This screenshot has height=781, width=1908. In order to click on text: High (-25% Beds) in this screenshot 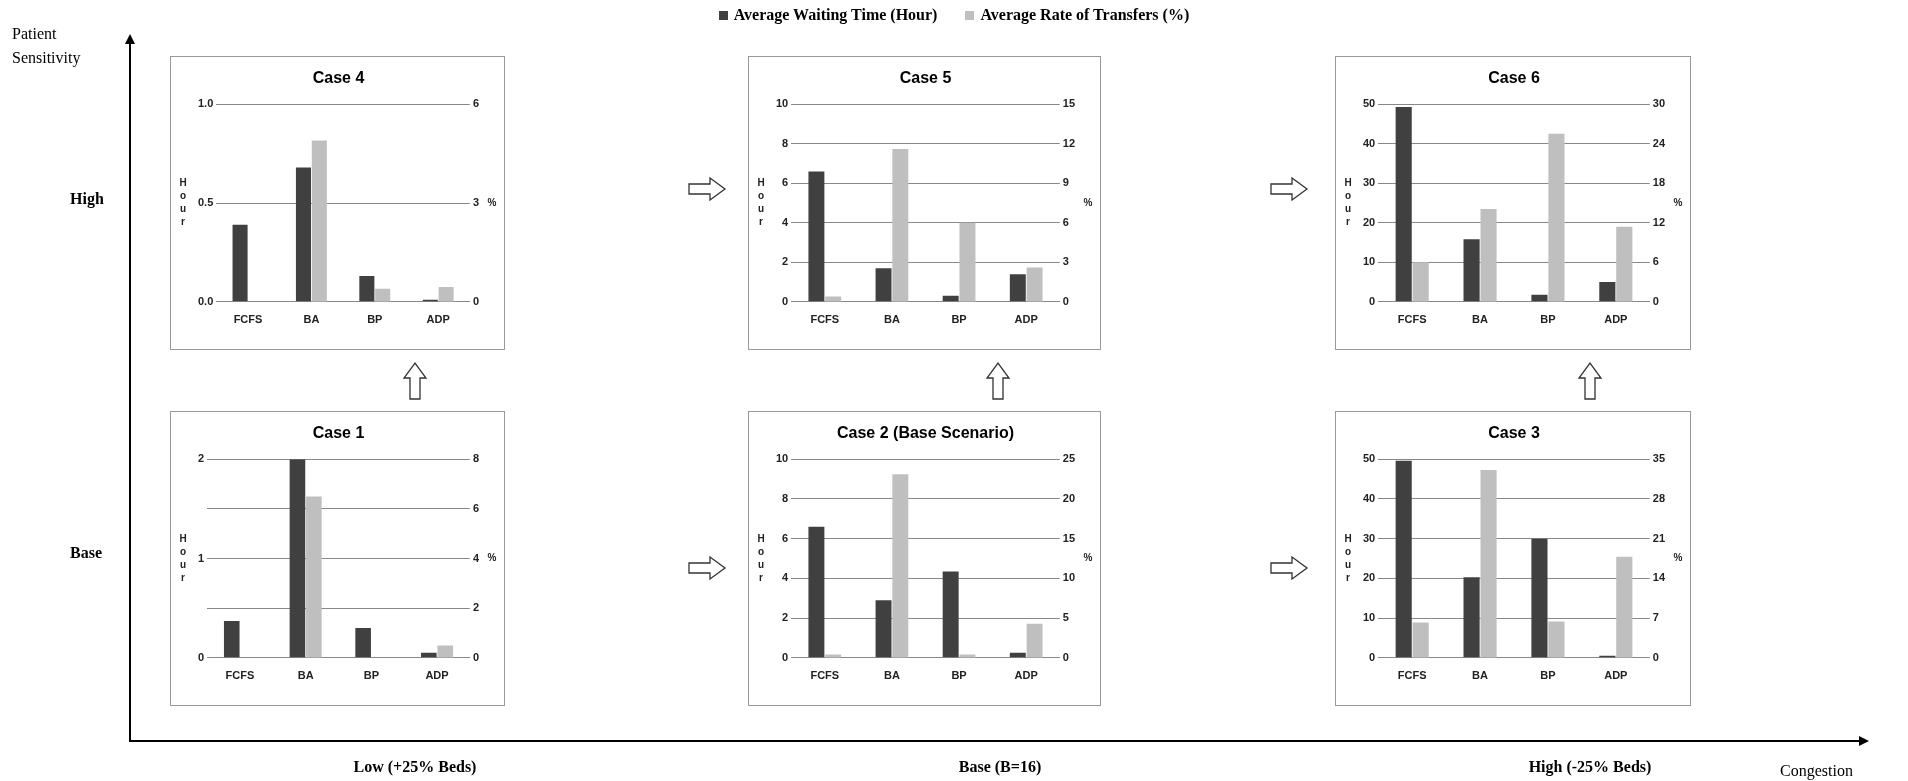, I will do `click(1590, 767)`.